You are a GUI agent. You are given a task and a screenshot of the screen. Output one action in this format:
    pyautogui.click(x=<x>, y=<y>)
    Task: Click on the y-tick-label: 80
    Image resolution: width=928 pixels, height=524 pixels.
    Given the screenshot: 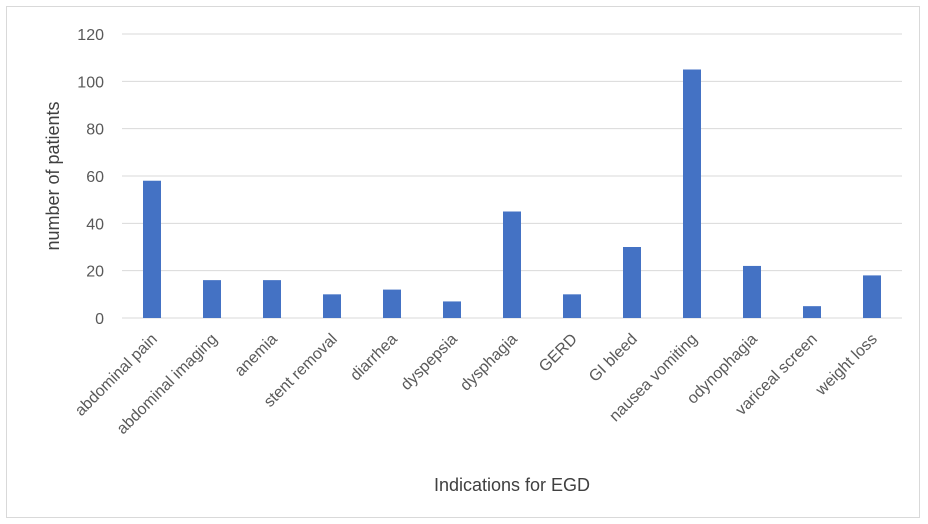 What is the action you would take?
    pyautogui.click(x=95, y=130)
    